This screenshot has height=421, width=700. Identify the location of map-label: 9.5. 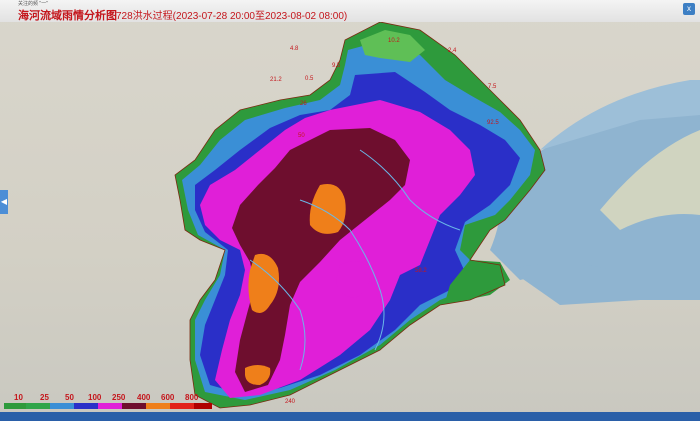
(336, 66).